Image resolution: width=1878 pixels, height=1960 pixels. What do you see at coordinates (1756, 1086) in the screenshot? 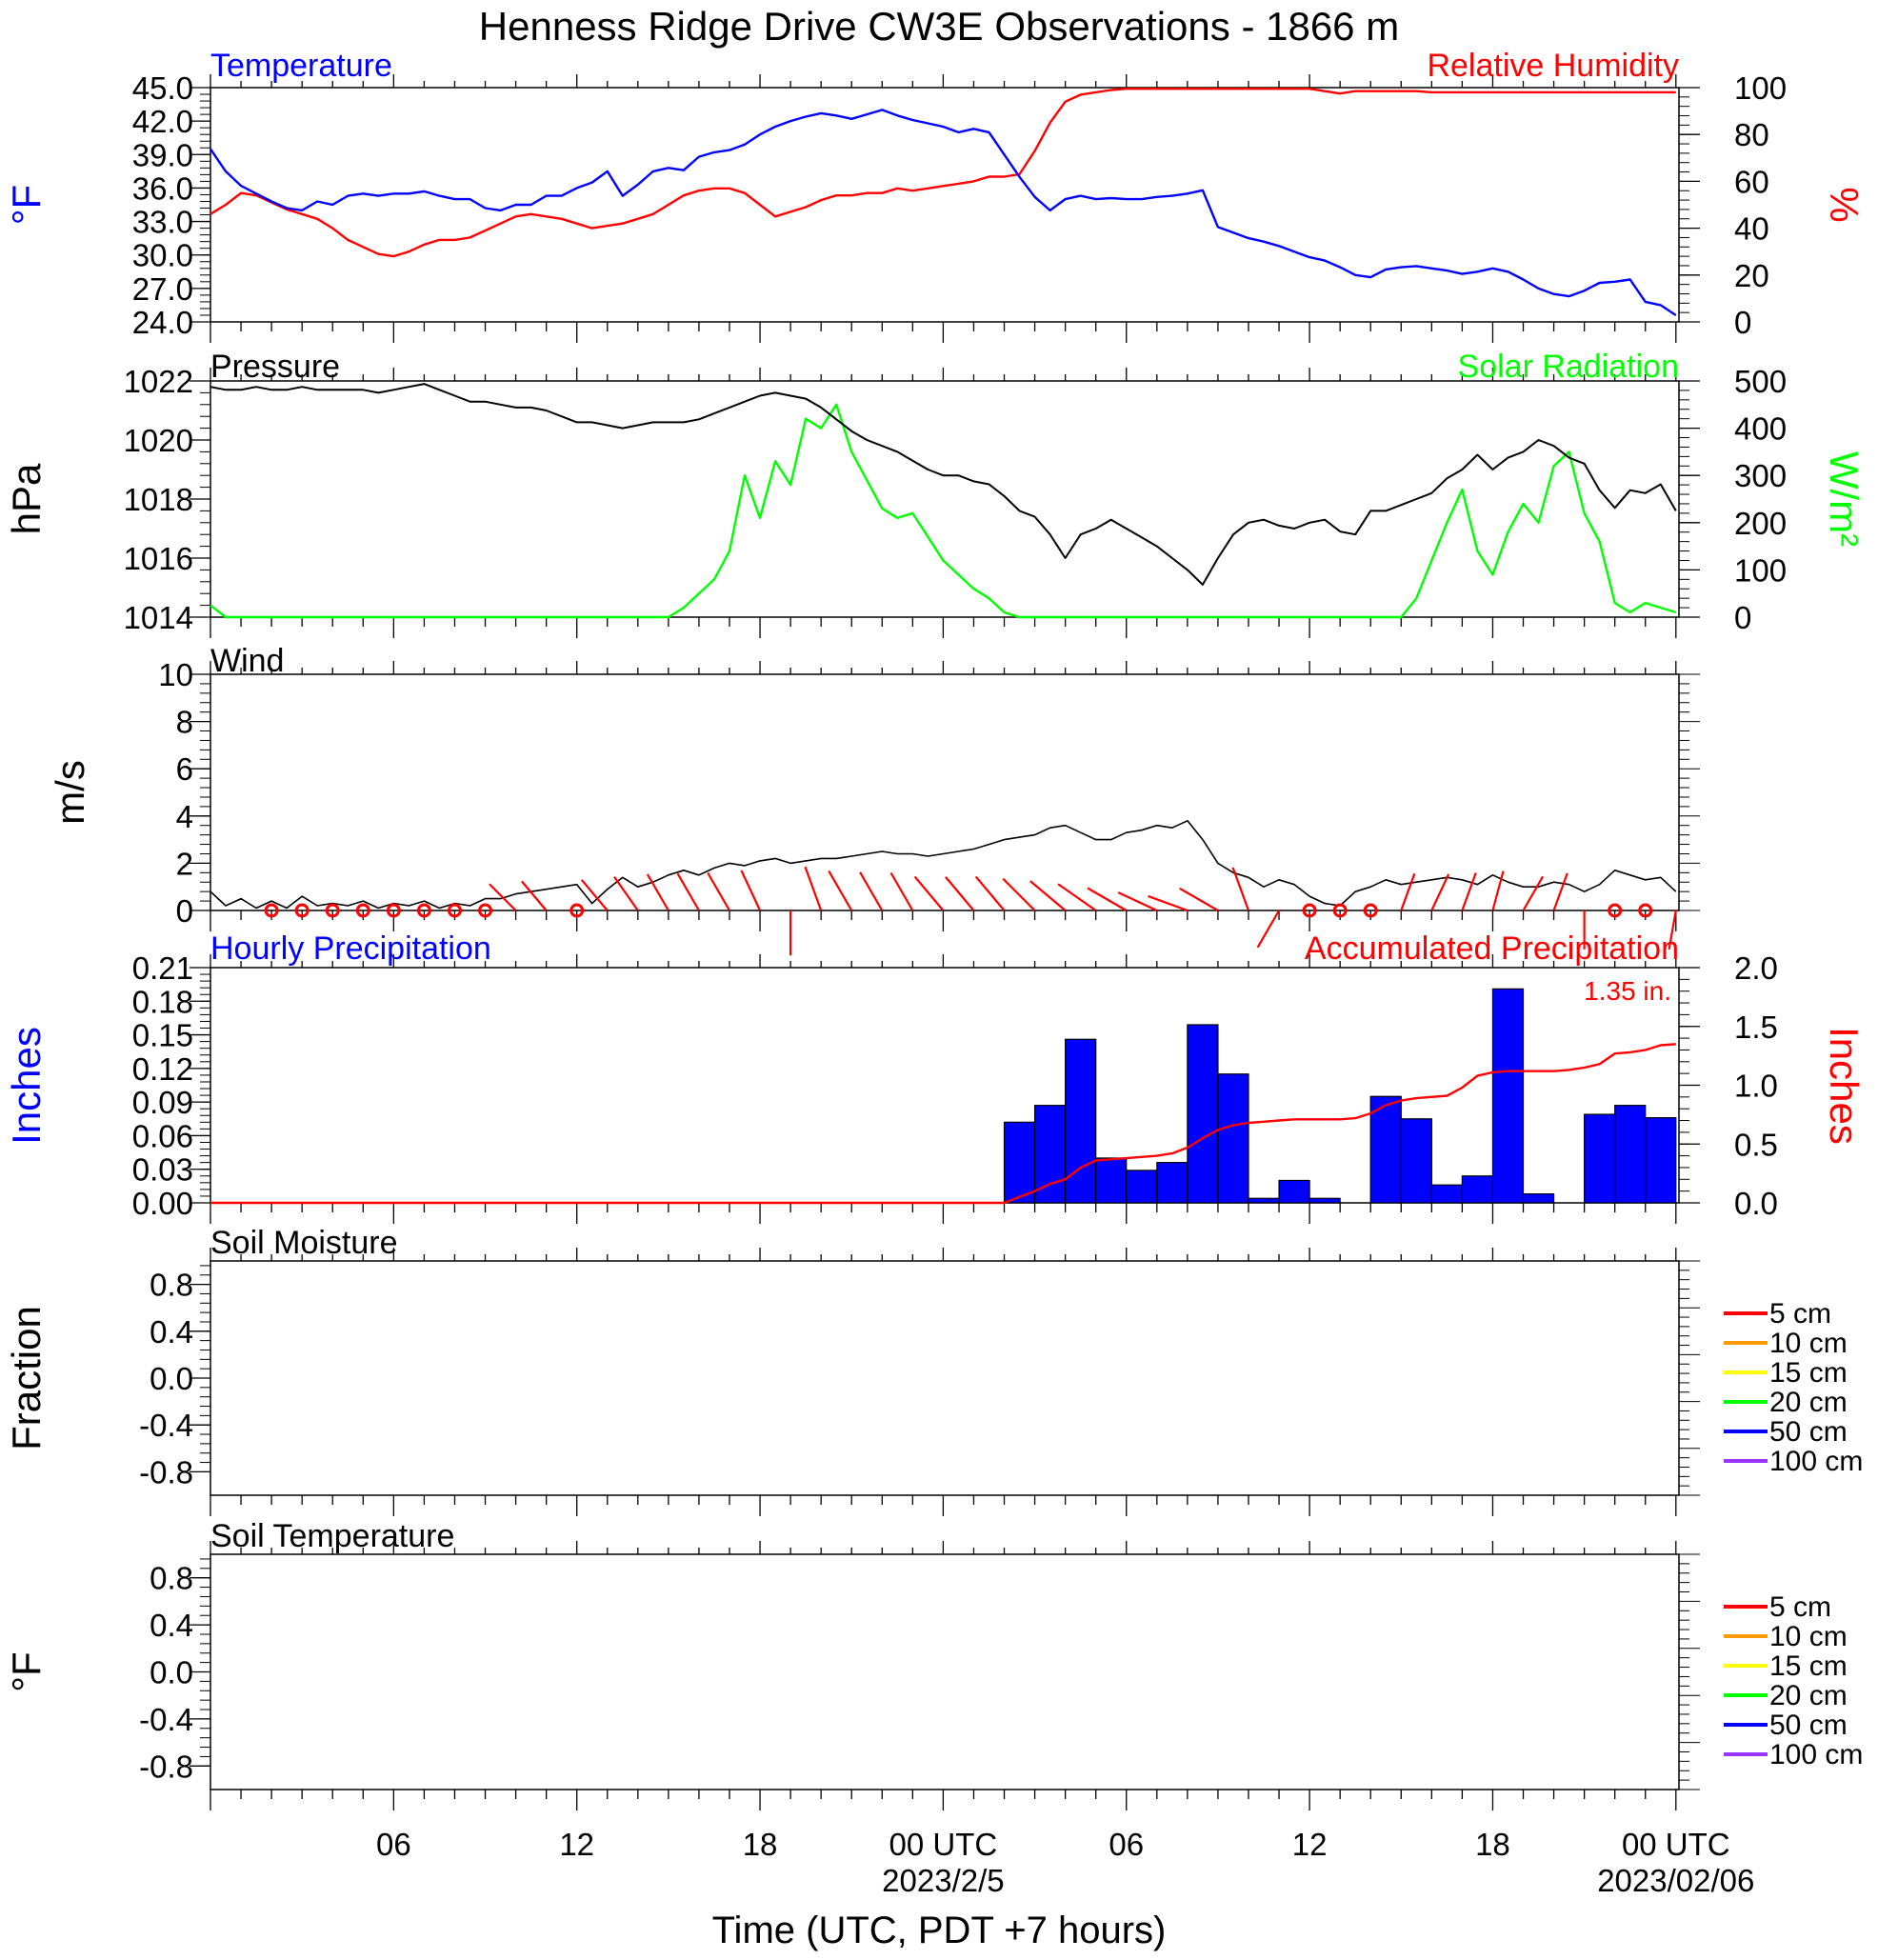
I see `y2-tick-label: 1.0` at bounding box center [1756, 1086].